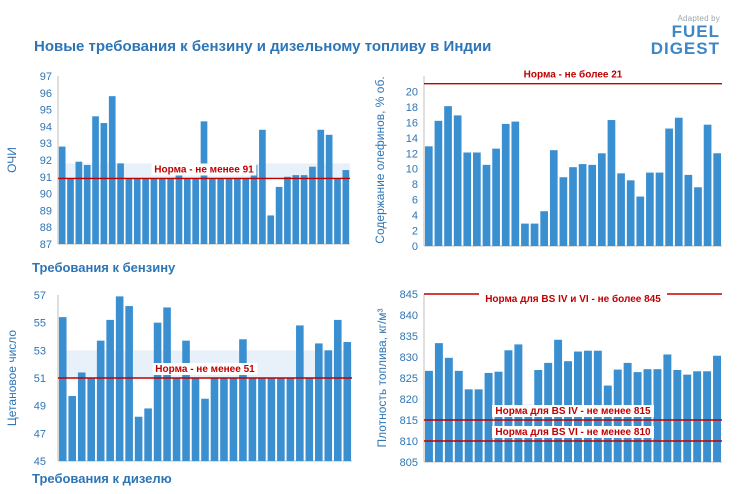  What do you see at coordinates (409, 316) in the screenshot?
I see `density-y-tick-label: 840` at bounding box center [409, 316].